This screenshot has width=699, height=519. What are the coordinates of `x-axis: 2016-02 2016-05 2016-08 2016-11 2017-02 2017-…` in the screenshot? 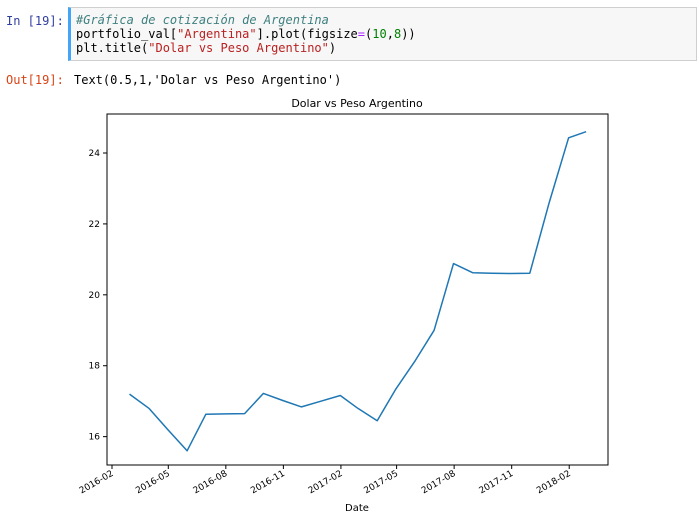 It's located at (325, 480).